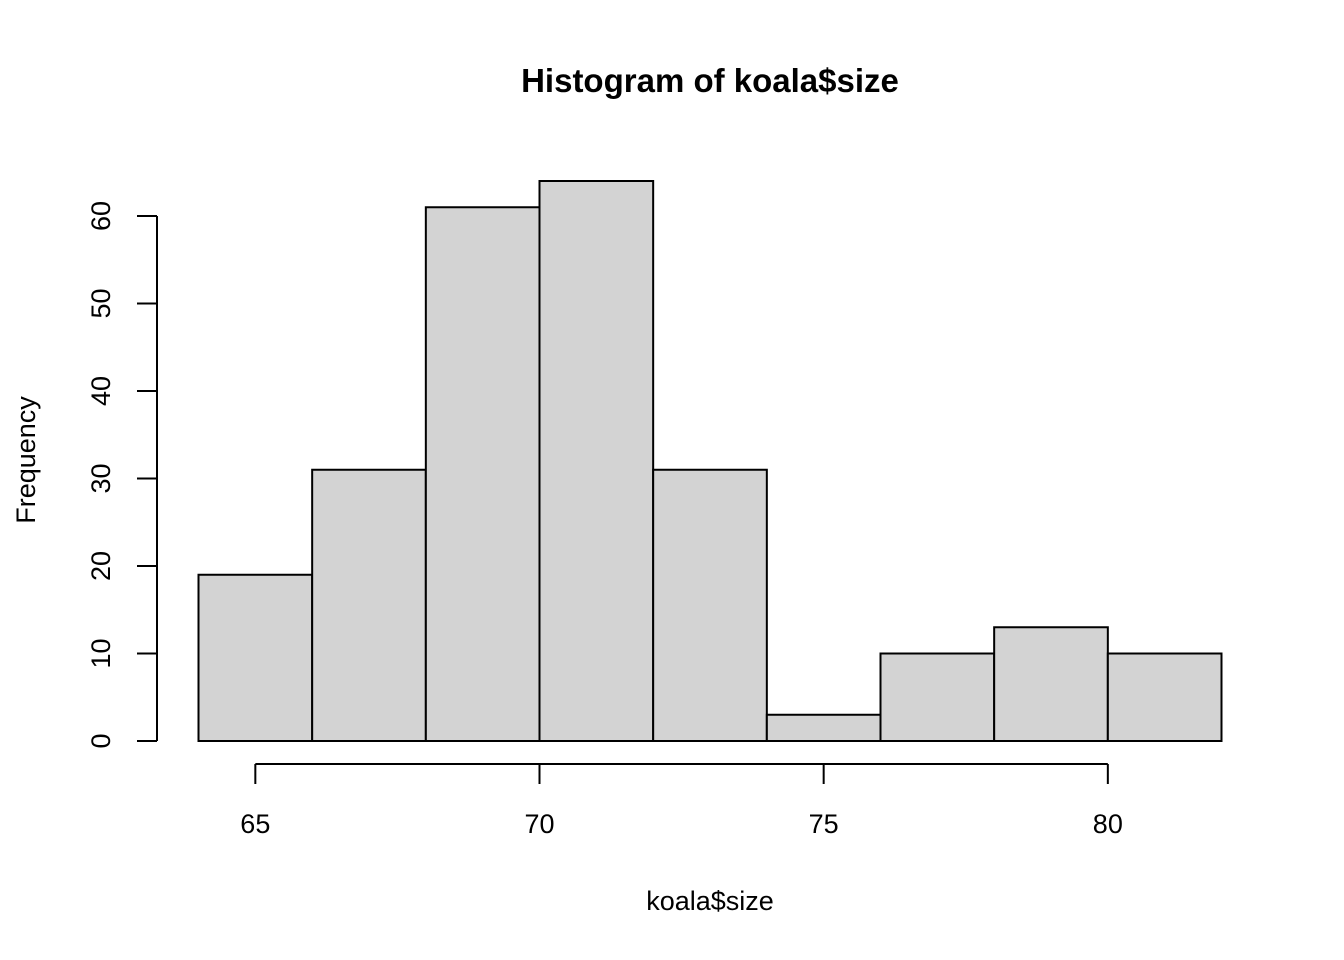 The height and width of the screenshot is (960, 1344). I want to click on chart-title: Histogram of koala$size, so click(710, 80).